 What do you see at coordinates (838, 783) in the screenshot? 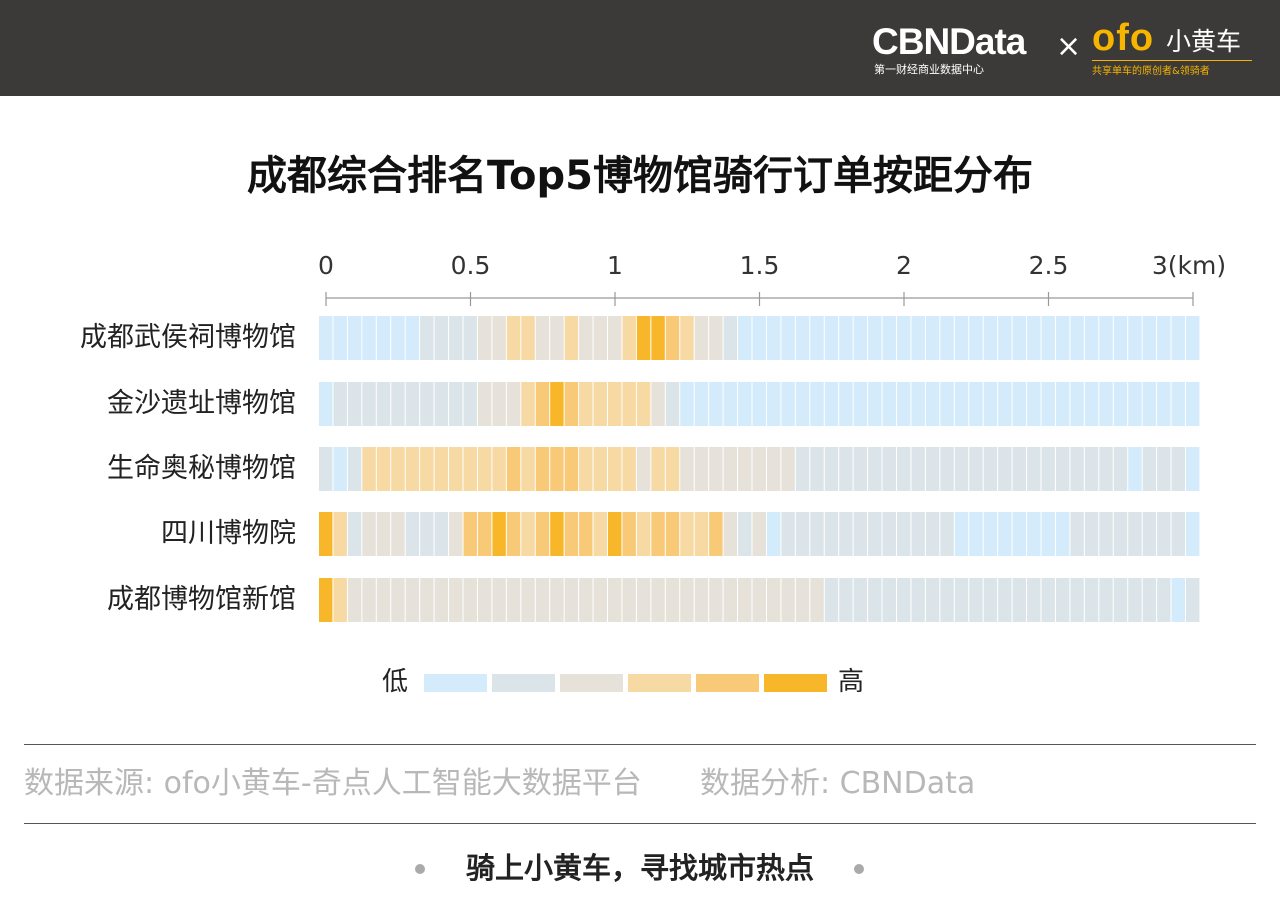
I see `data-analysis-text: 数据分析: CBNData` at bounding box center [838, 783].